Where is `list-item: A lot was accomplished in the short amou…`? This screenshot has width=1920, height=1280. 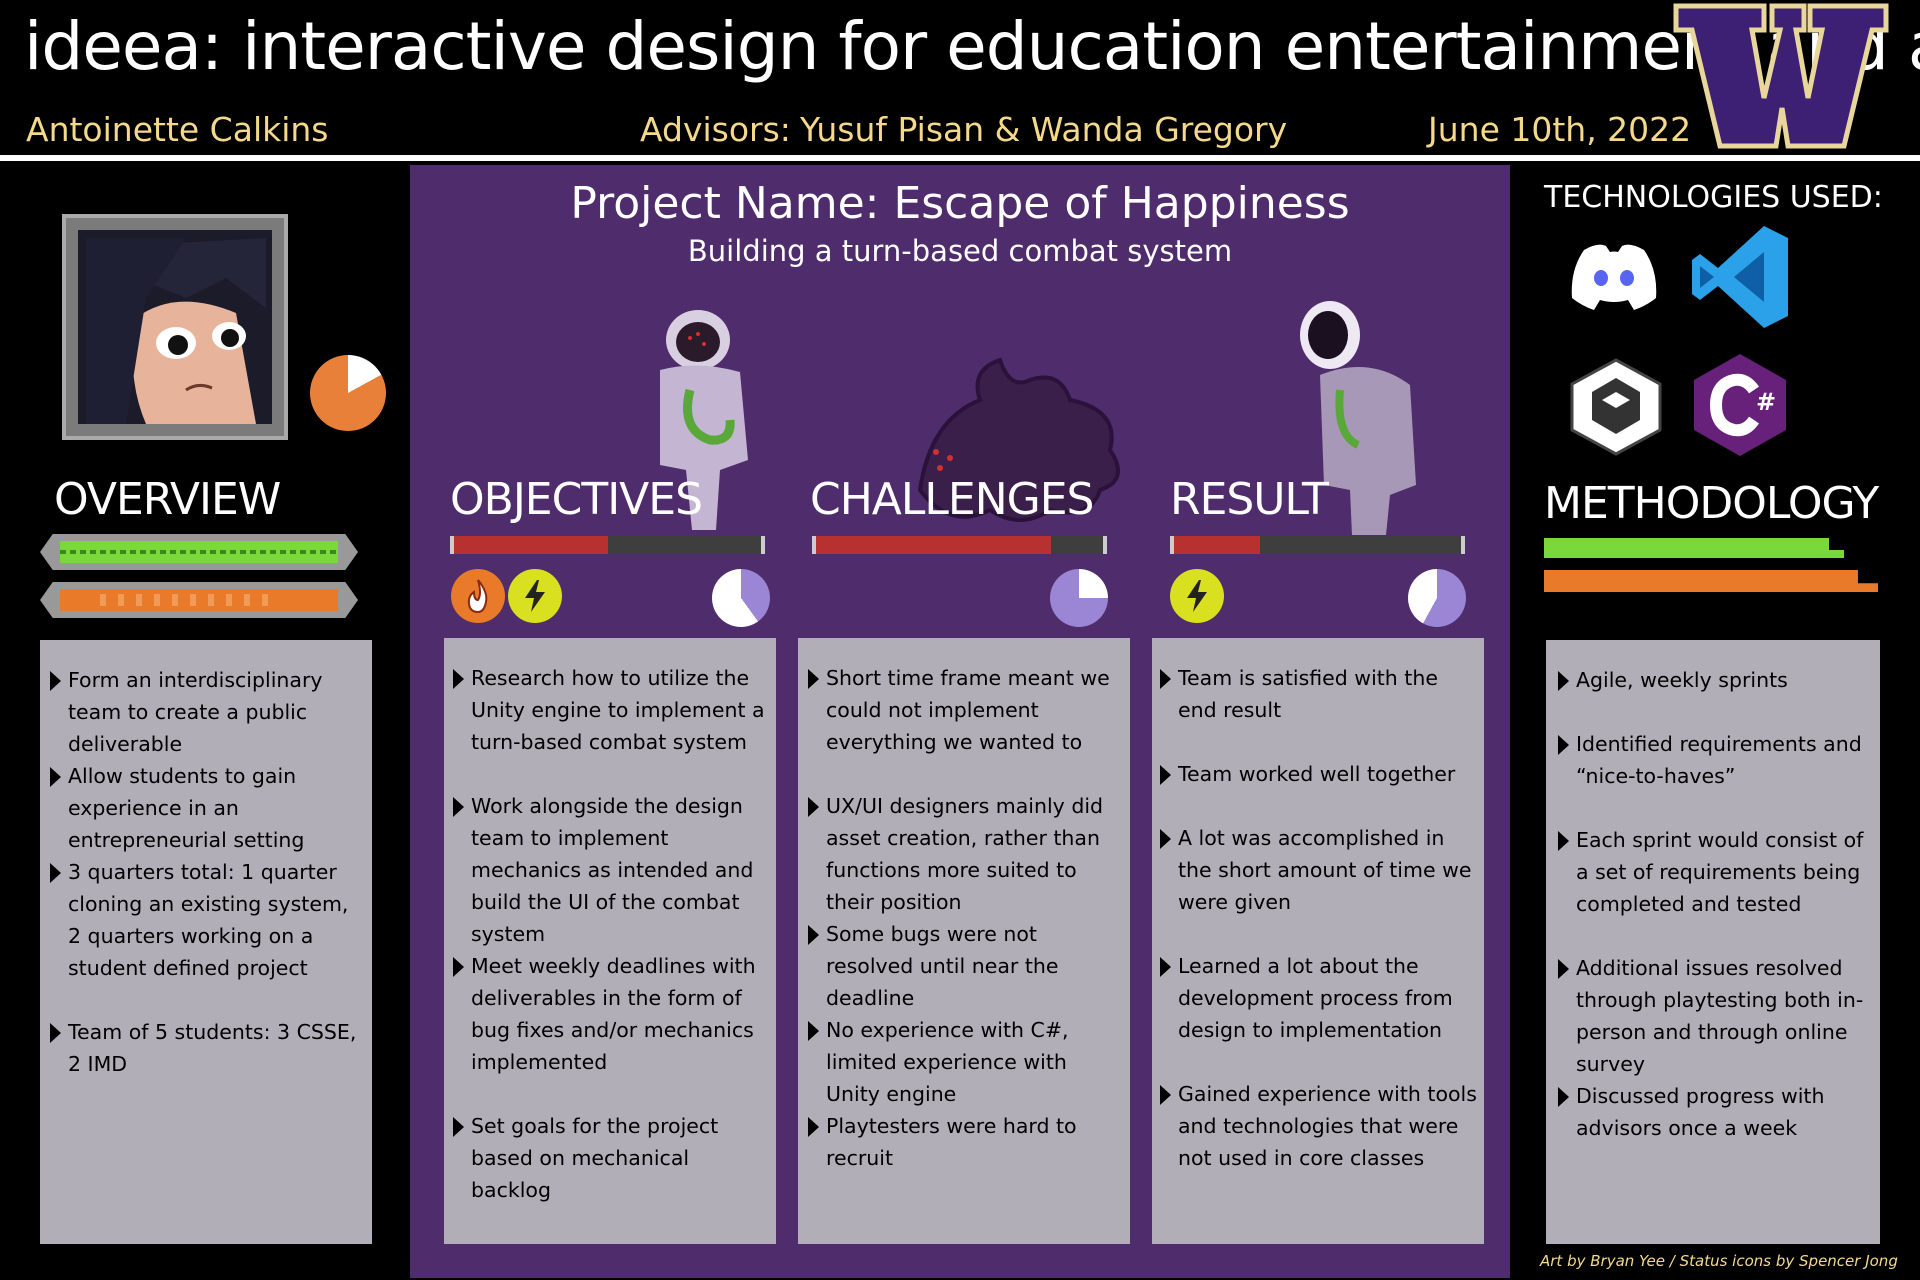
list-item: A lot was accomplished in the short amou… is located at coordinates (1319, 870).